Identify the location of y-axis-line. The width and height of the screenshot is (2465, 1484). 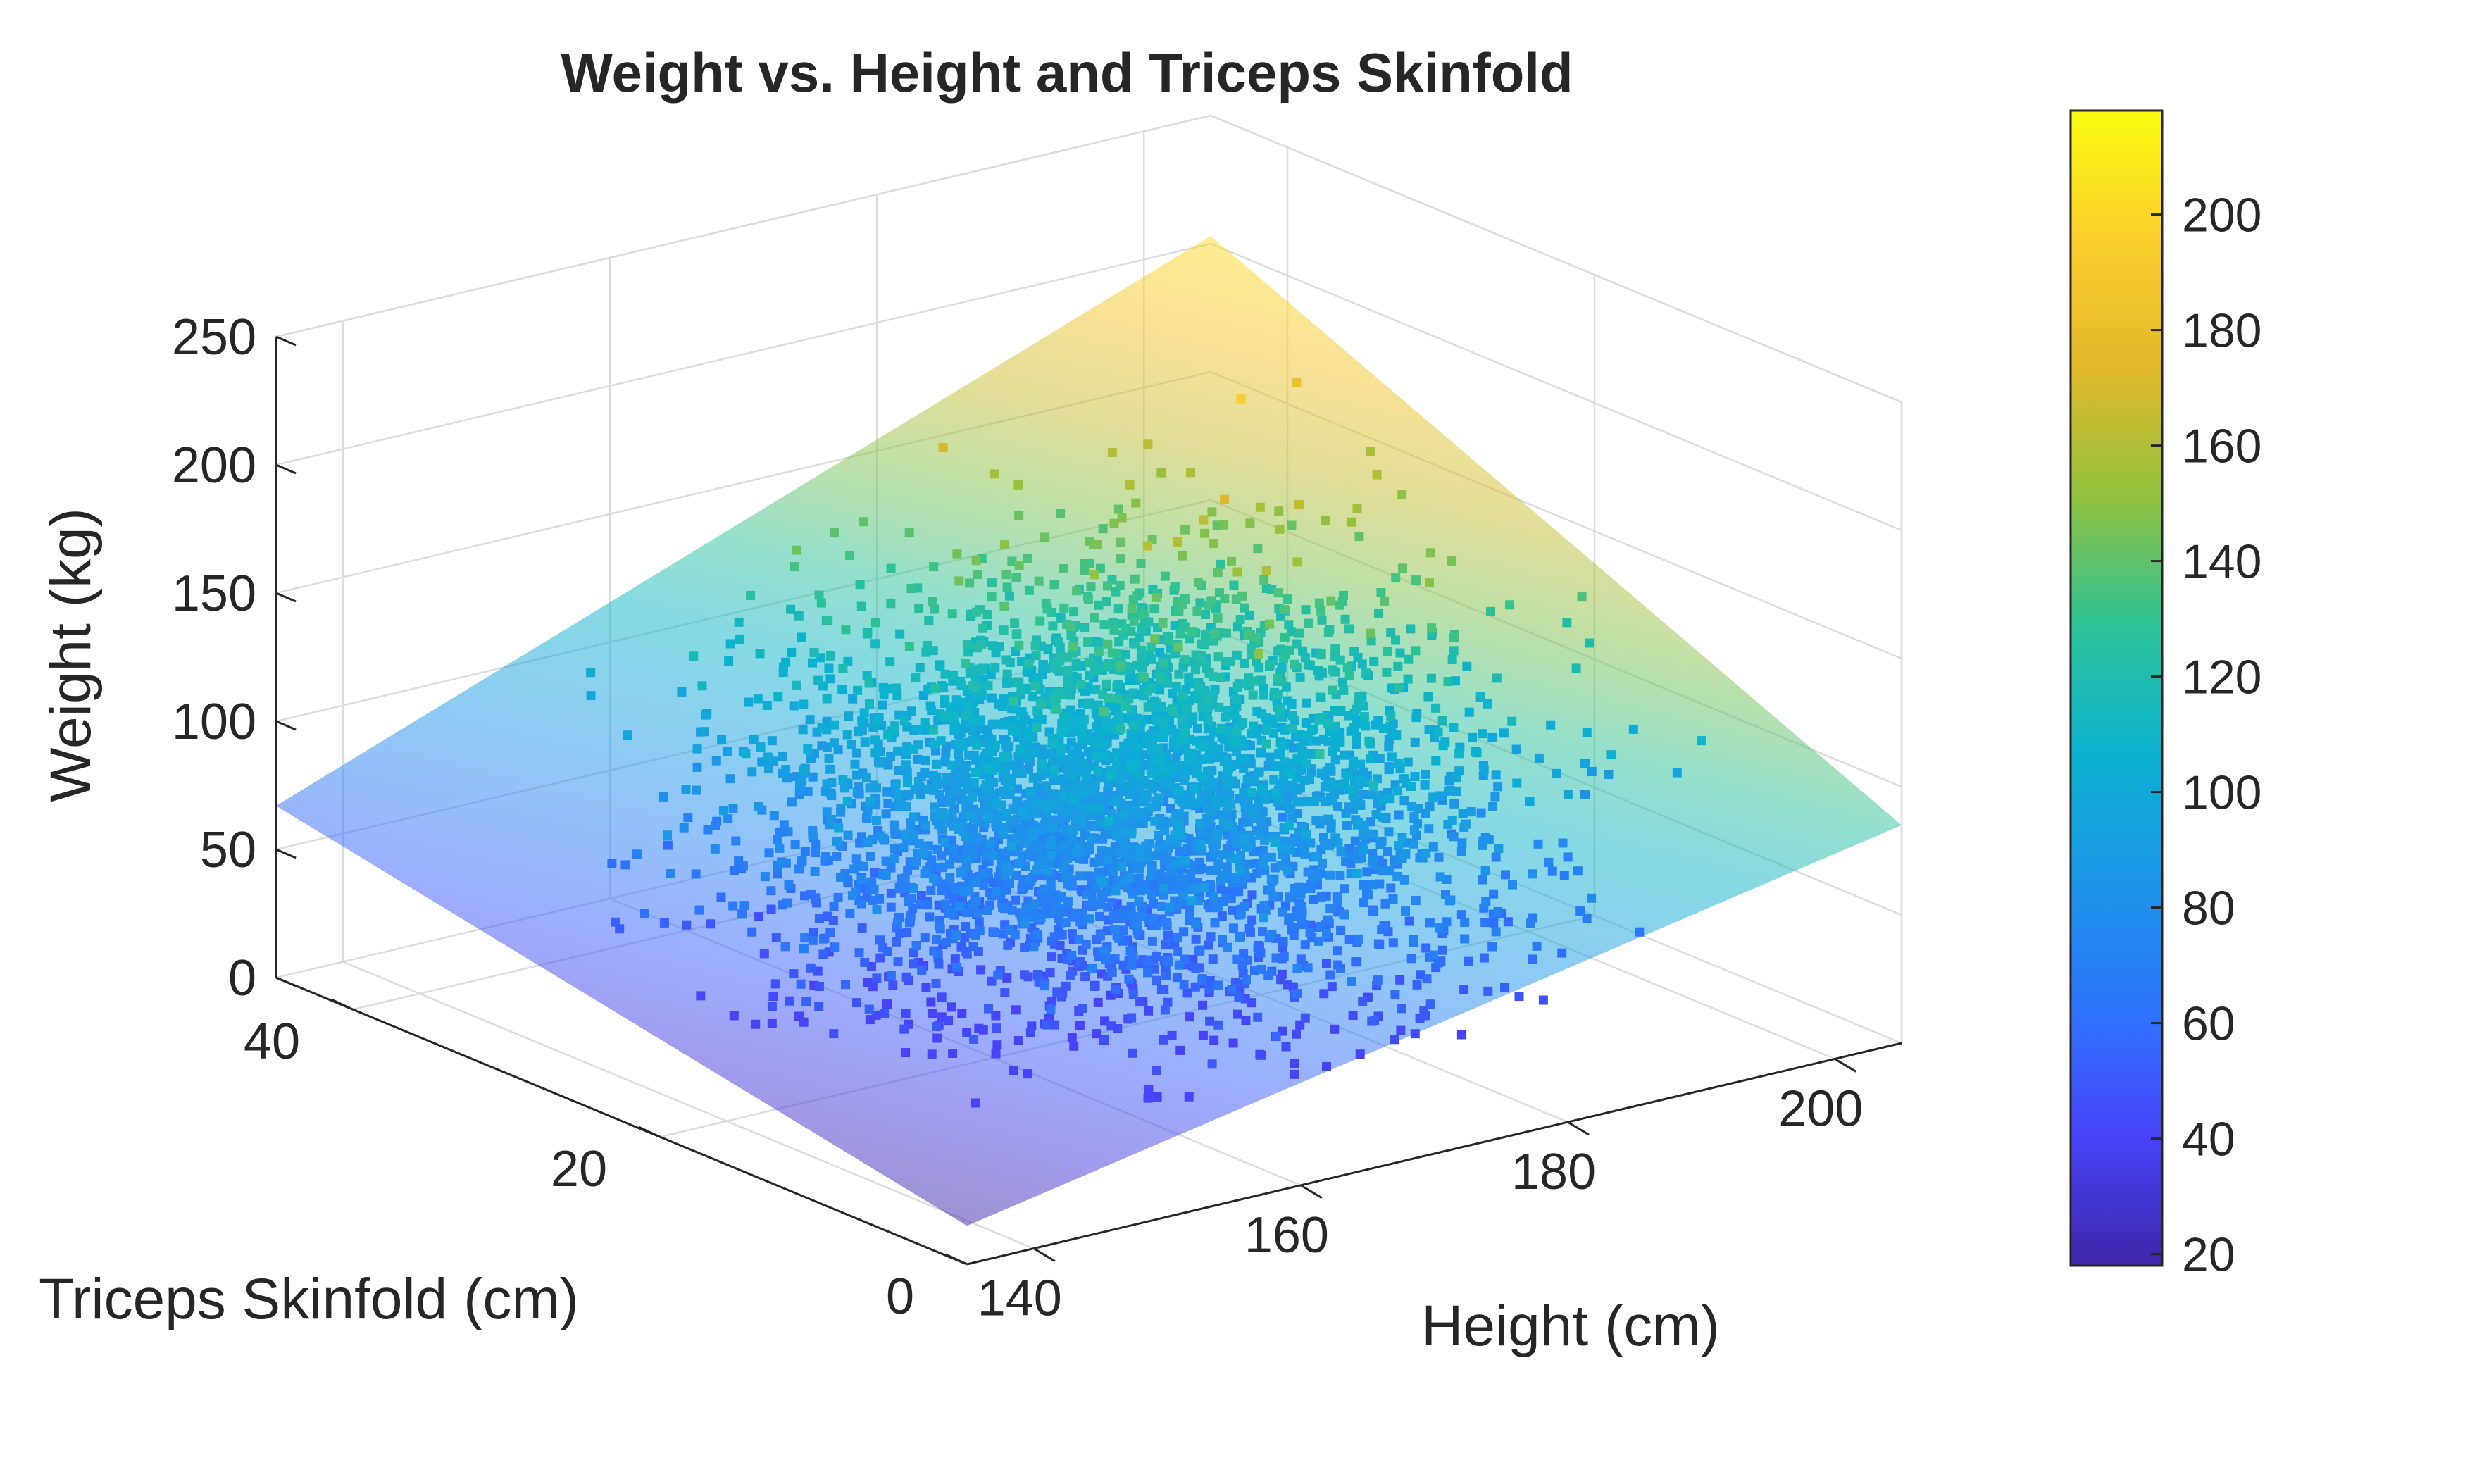
(621, 1121).